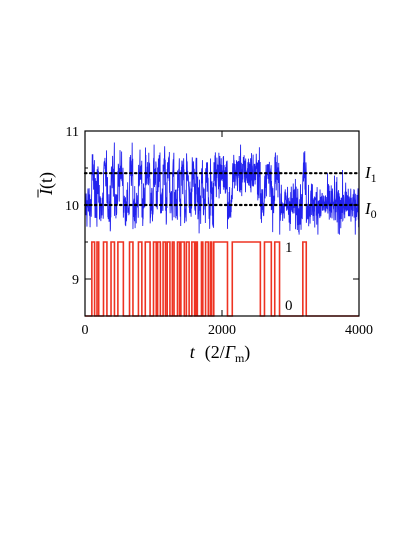 The image size is (409, 534). Describe the element at coordinates (193, 352) in the screenshot. I see `x-axis-var: t` at that location.